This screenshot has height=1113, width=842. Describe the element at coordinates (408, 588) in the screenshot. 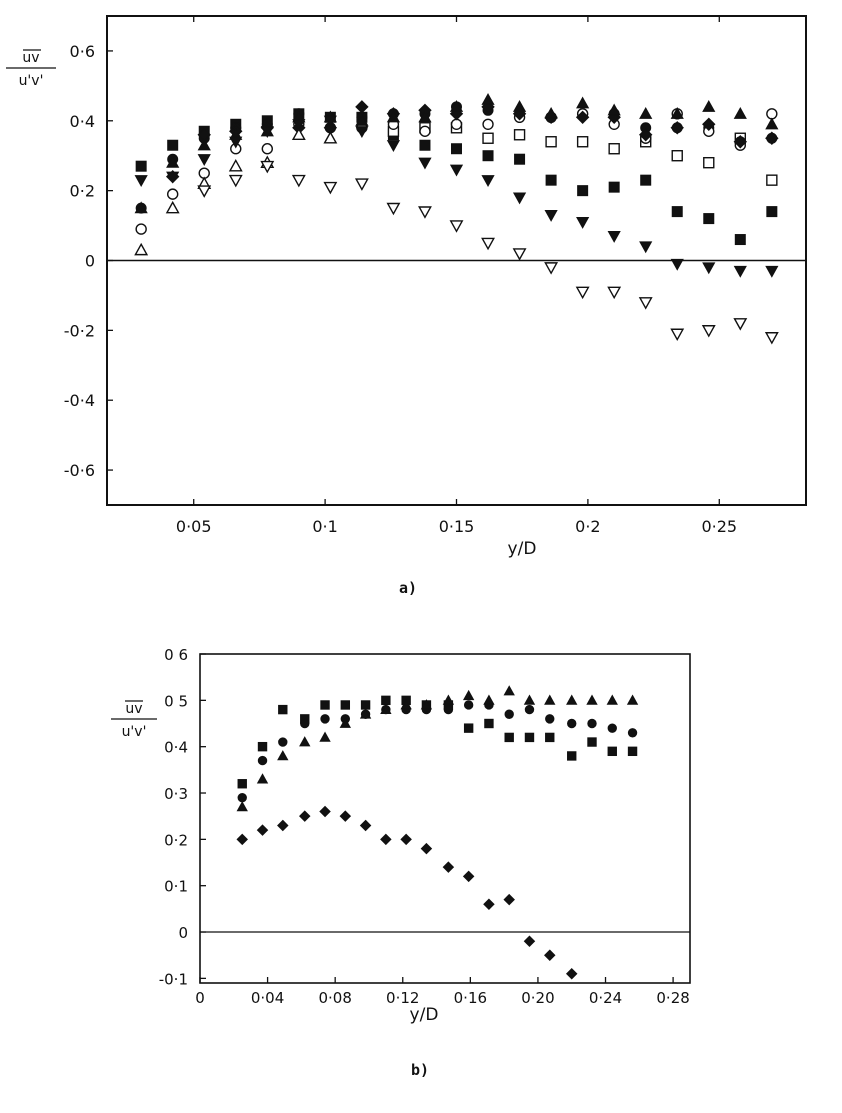

I see `caption-a: a)` at that location.